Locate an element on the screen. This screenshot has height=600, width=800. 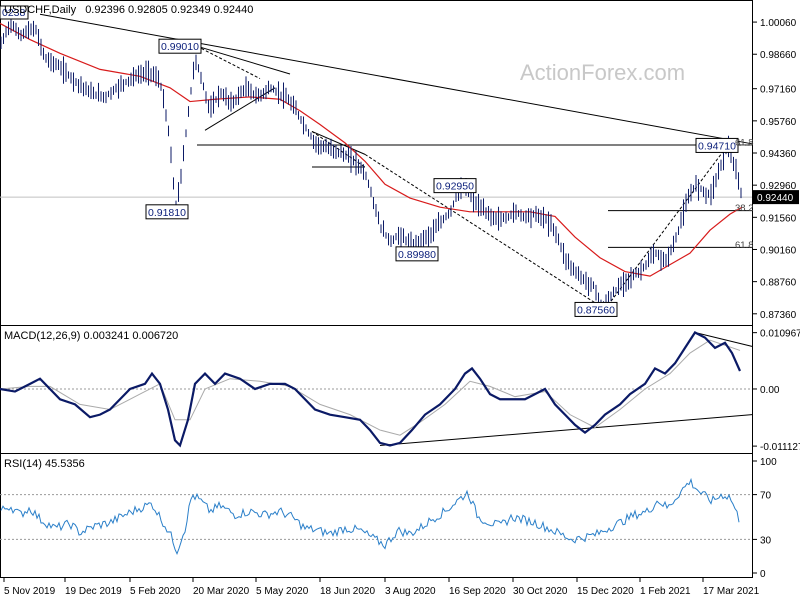
price-level-label: 0.92950 is located at coordinates (455, 187).